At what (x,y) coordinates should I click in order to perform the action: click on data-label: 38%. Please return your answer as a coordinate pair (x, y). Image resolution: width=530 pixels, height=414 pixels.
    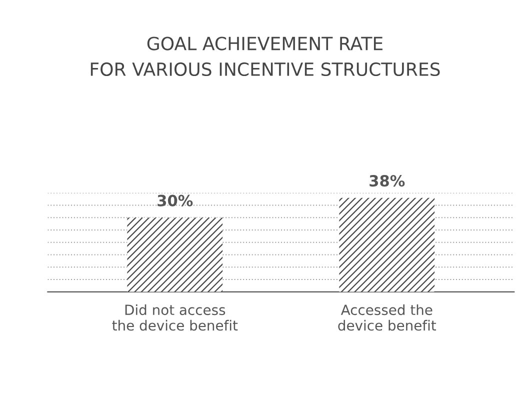
    Looking at the image, I should click on (387, 181).